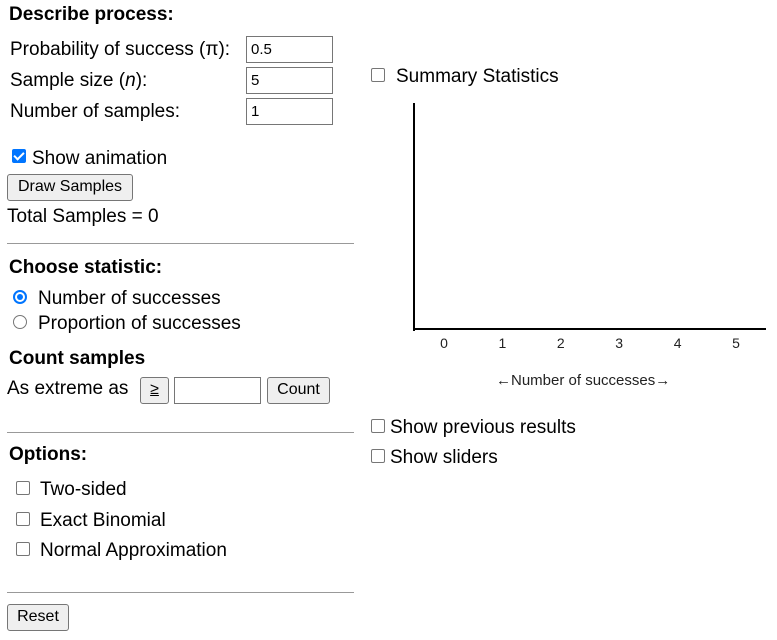 This screenshot has width=777, height=640. I want to click on radio-proportion-of-successes, so click(20, 322).